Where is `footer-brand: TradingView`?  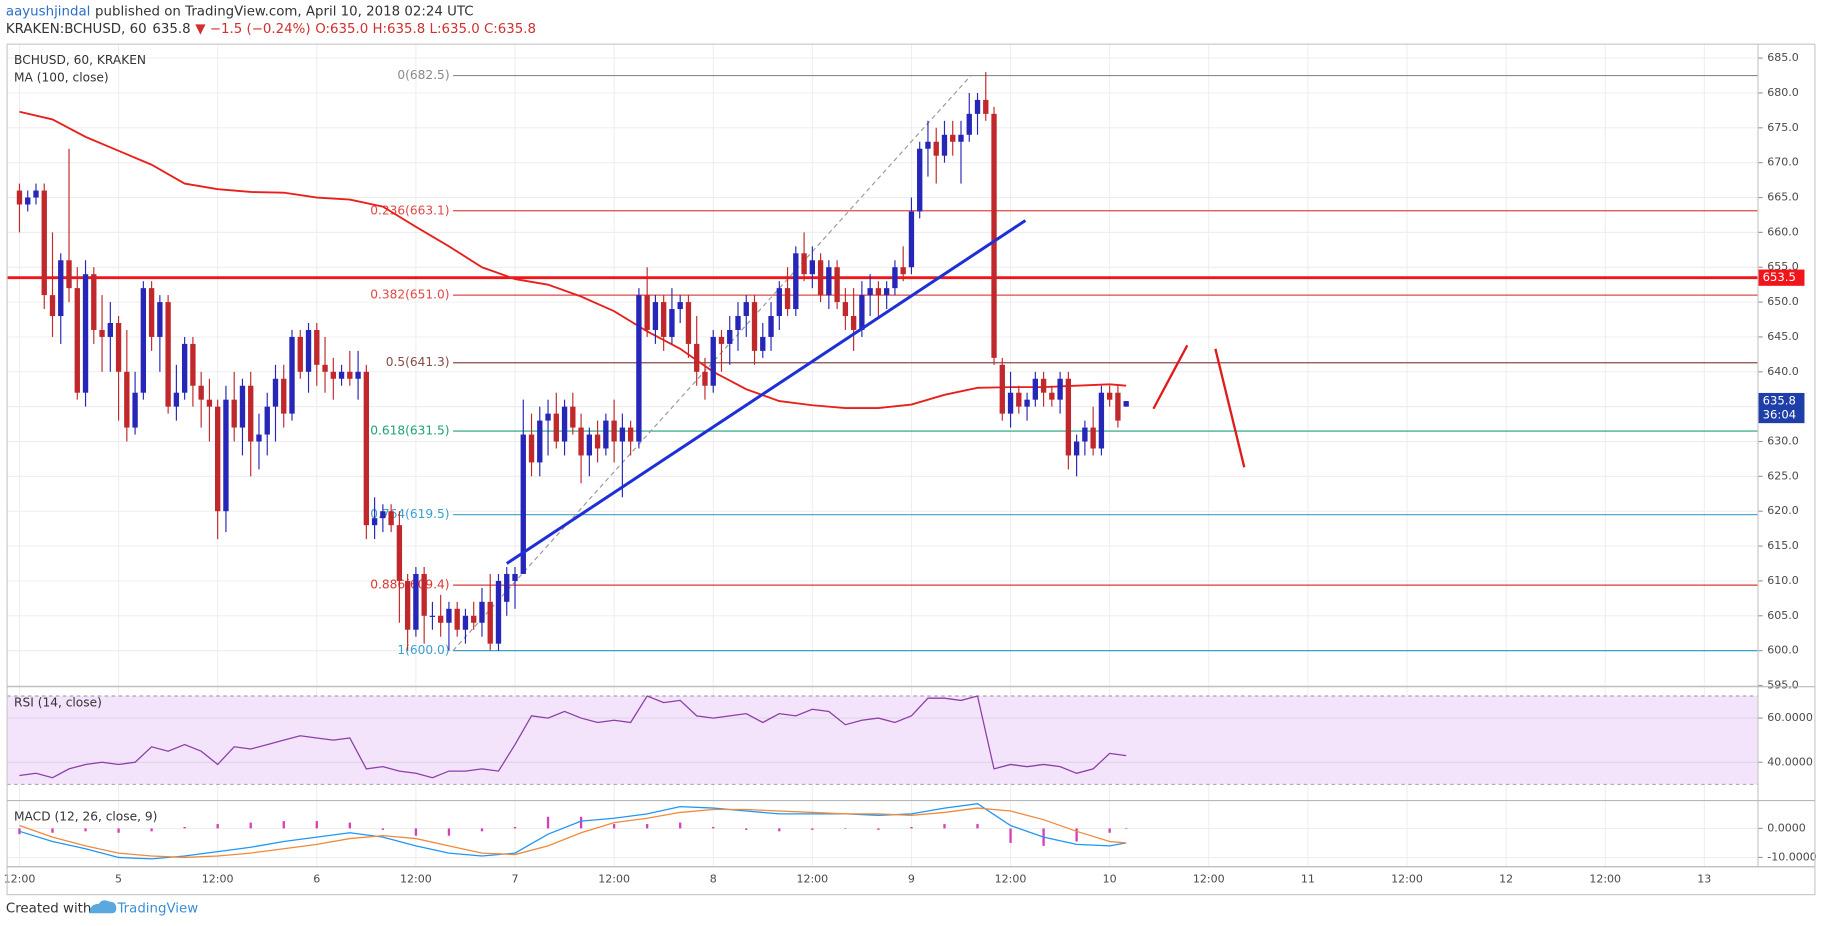
footer-brand: TradingView is located at coordinates (157, 909).